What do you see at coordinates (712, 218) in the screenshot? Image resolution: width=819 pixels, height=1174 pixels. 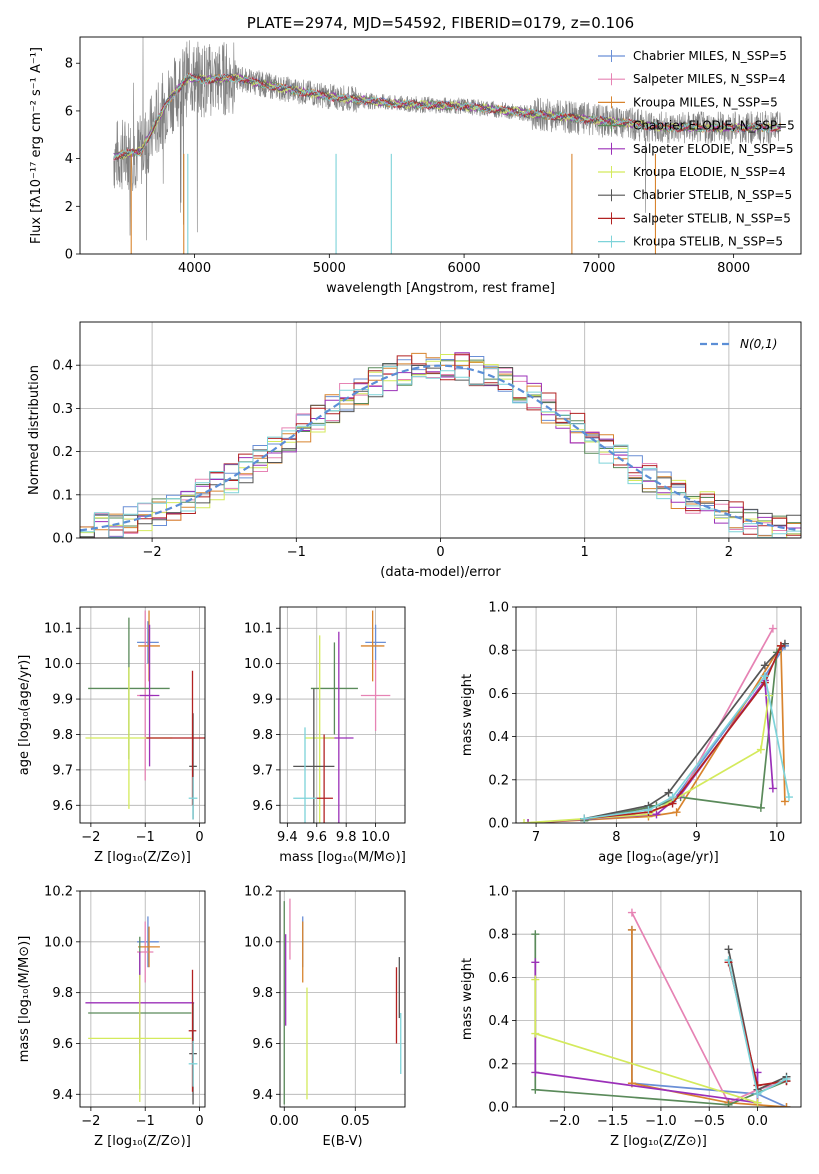 I see `legend-label: Salpeter STELIB, N_SSP=5` at bounding box center [712, 218].